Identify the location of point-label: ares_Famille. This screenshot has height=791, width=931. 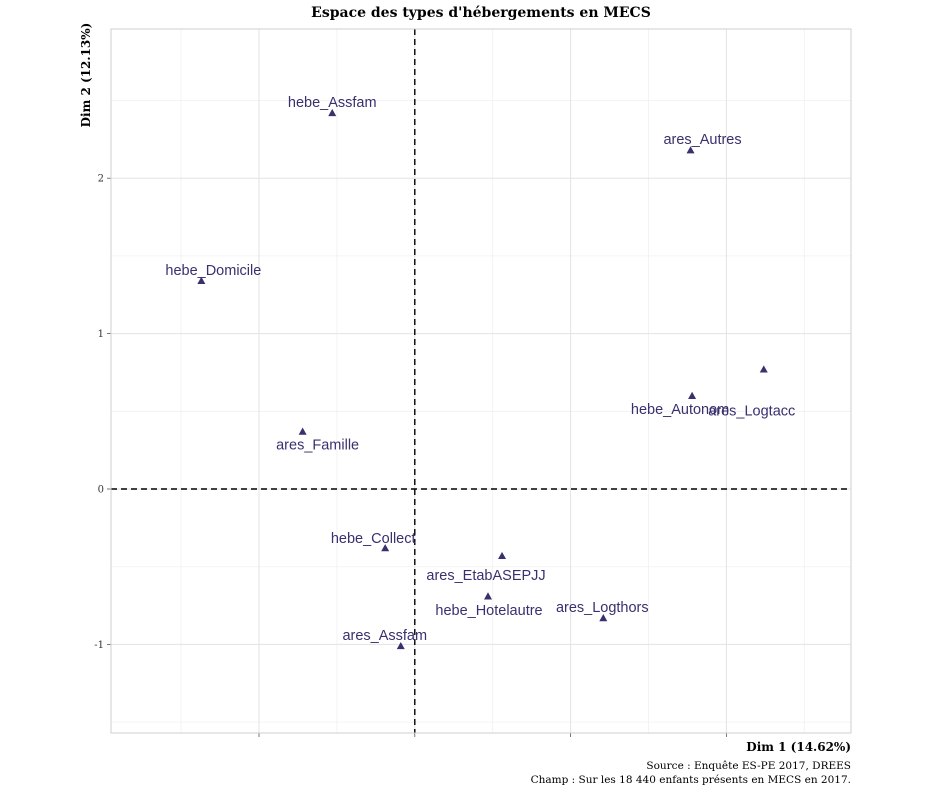
(317, 446).